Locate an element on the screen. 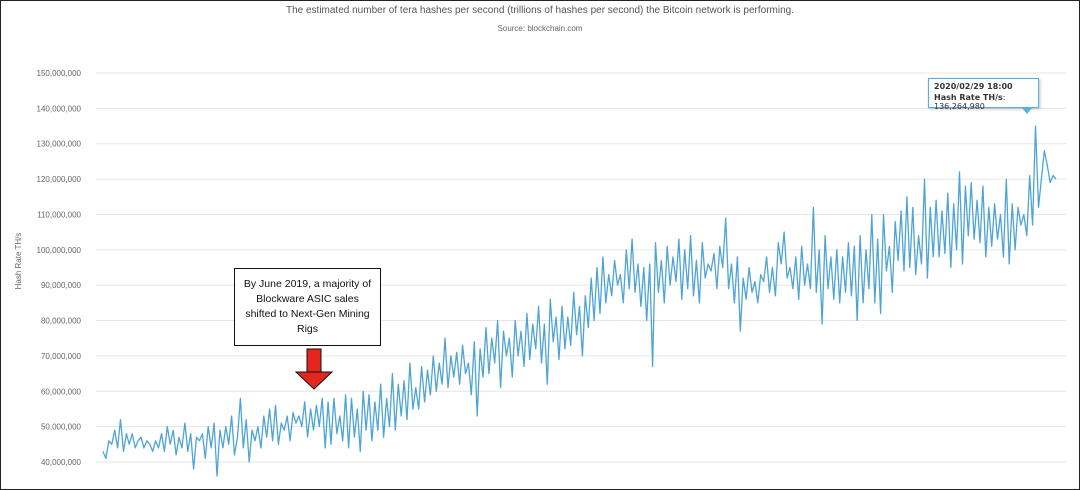 Image resolution: width=1080 pixels, height=490 pixels. y-tick-label: 80,000,000 is located at coordinates (61, 321).